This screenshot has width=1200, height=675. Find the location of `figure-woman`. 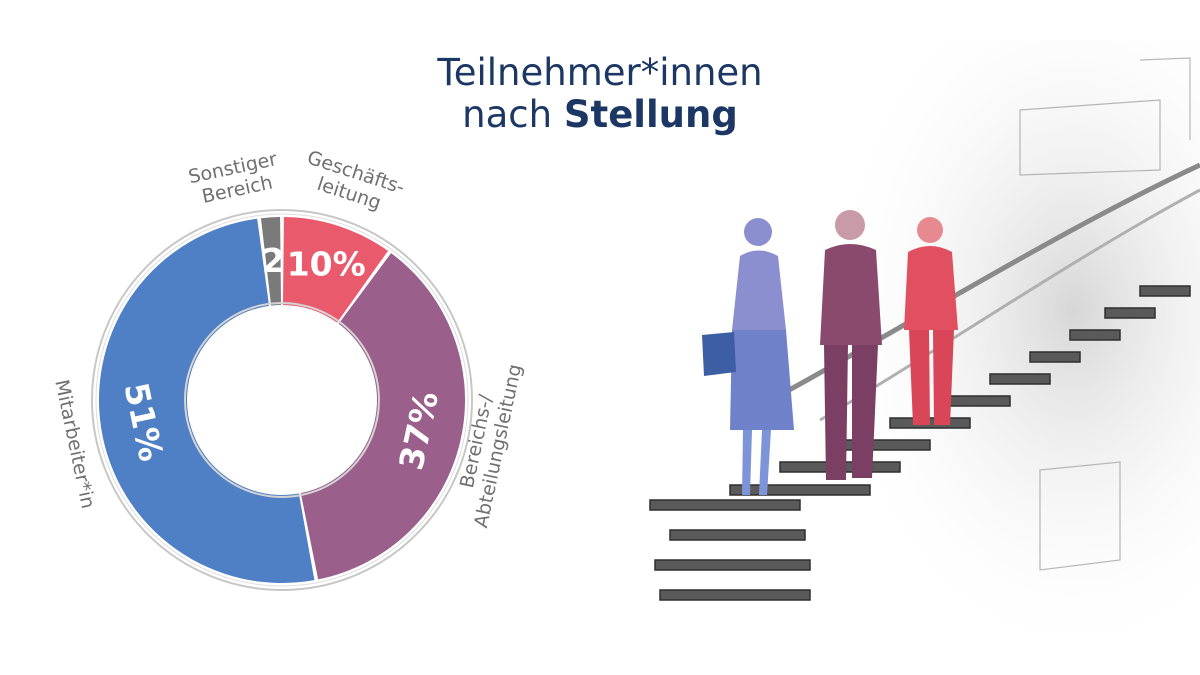

figure-woman is located at coordinates (748, 356).